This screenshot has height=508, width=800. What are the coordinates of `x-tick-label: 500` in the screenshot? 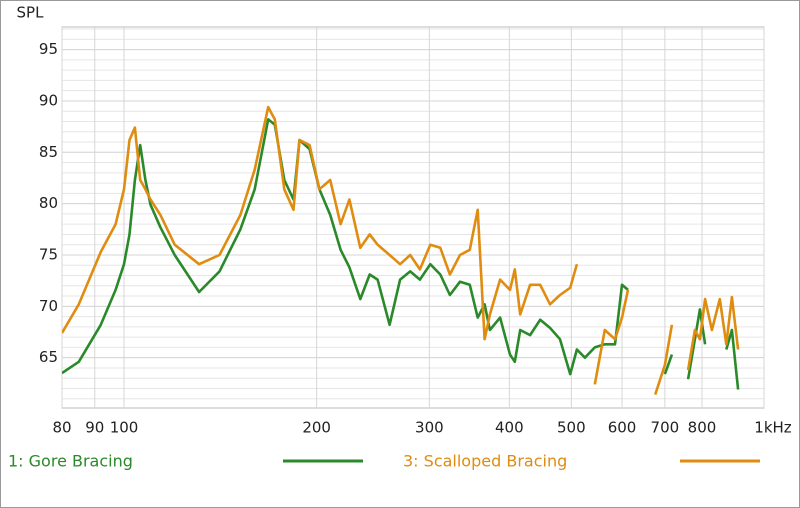 It's located at (571, 428).